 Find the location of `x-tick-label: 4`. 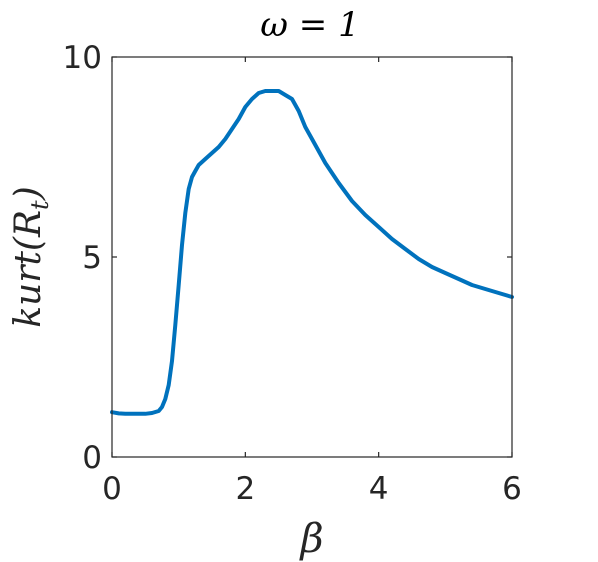

x-tick-label: 4 is located at coordinates (379, 489).